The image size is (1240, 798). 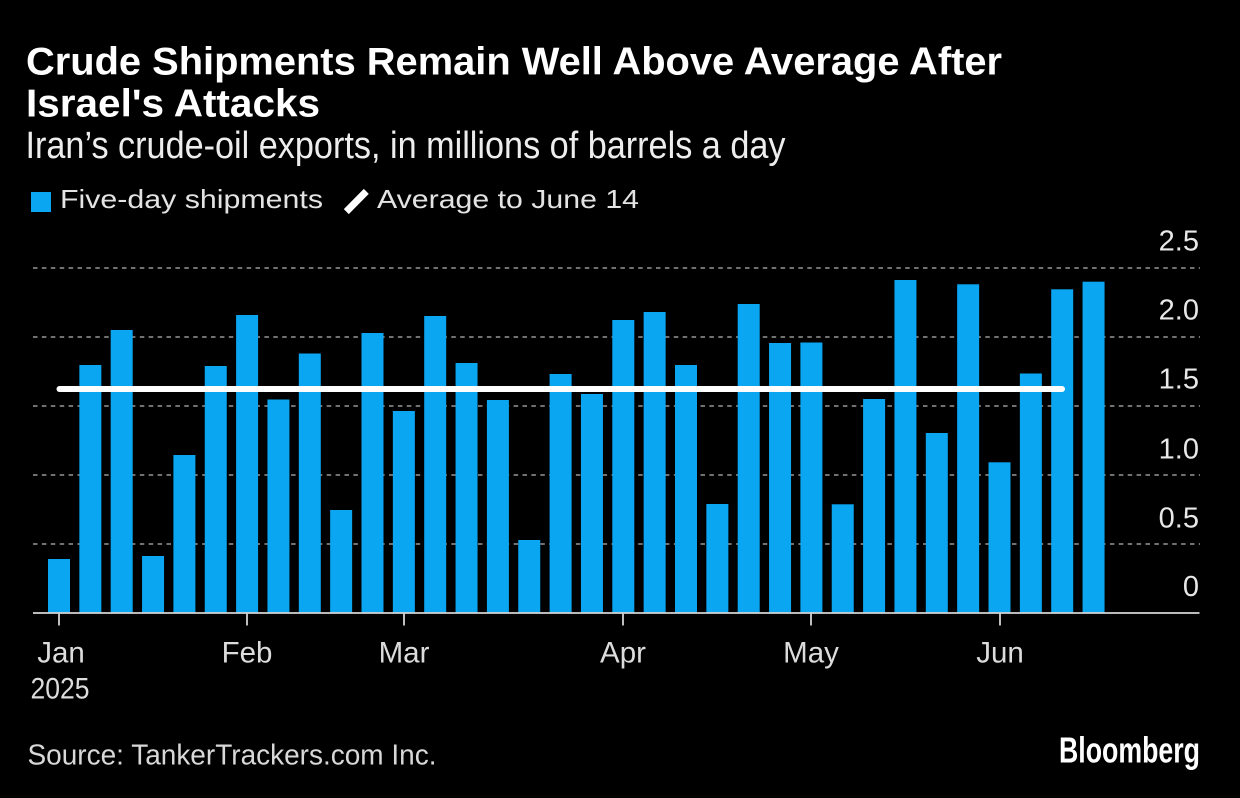 I want to click on svg-text: 1.0, so click(x=1179, y=450).